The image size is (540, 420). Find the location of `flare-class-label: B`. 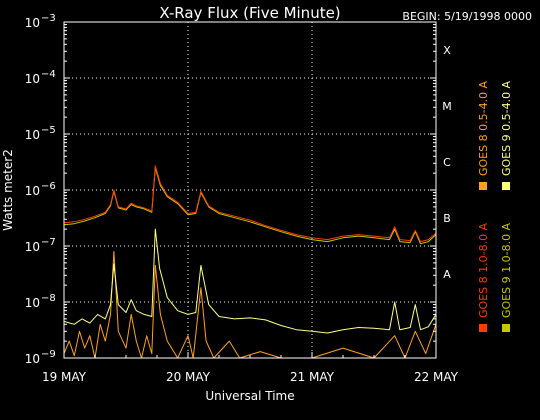

flare-class-label: B is located at coordinates (447, 218).